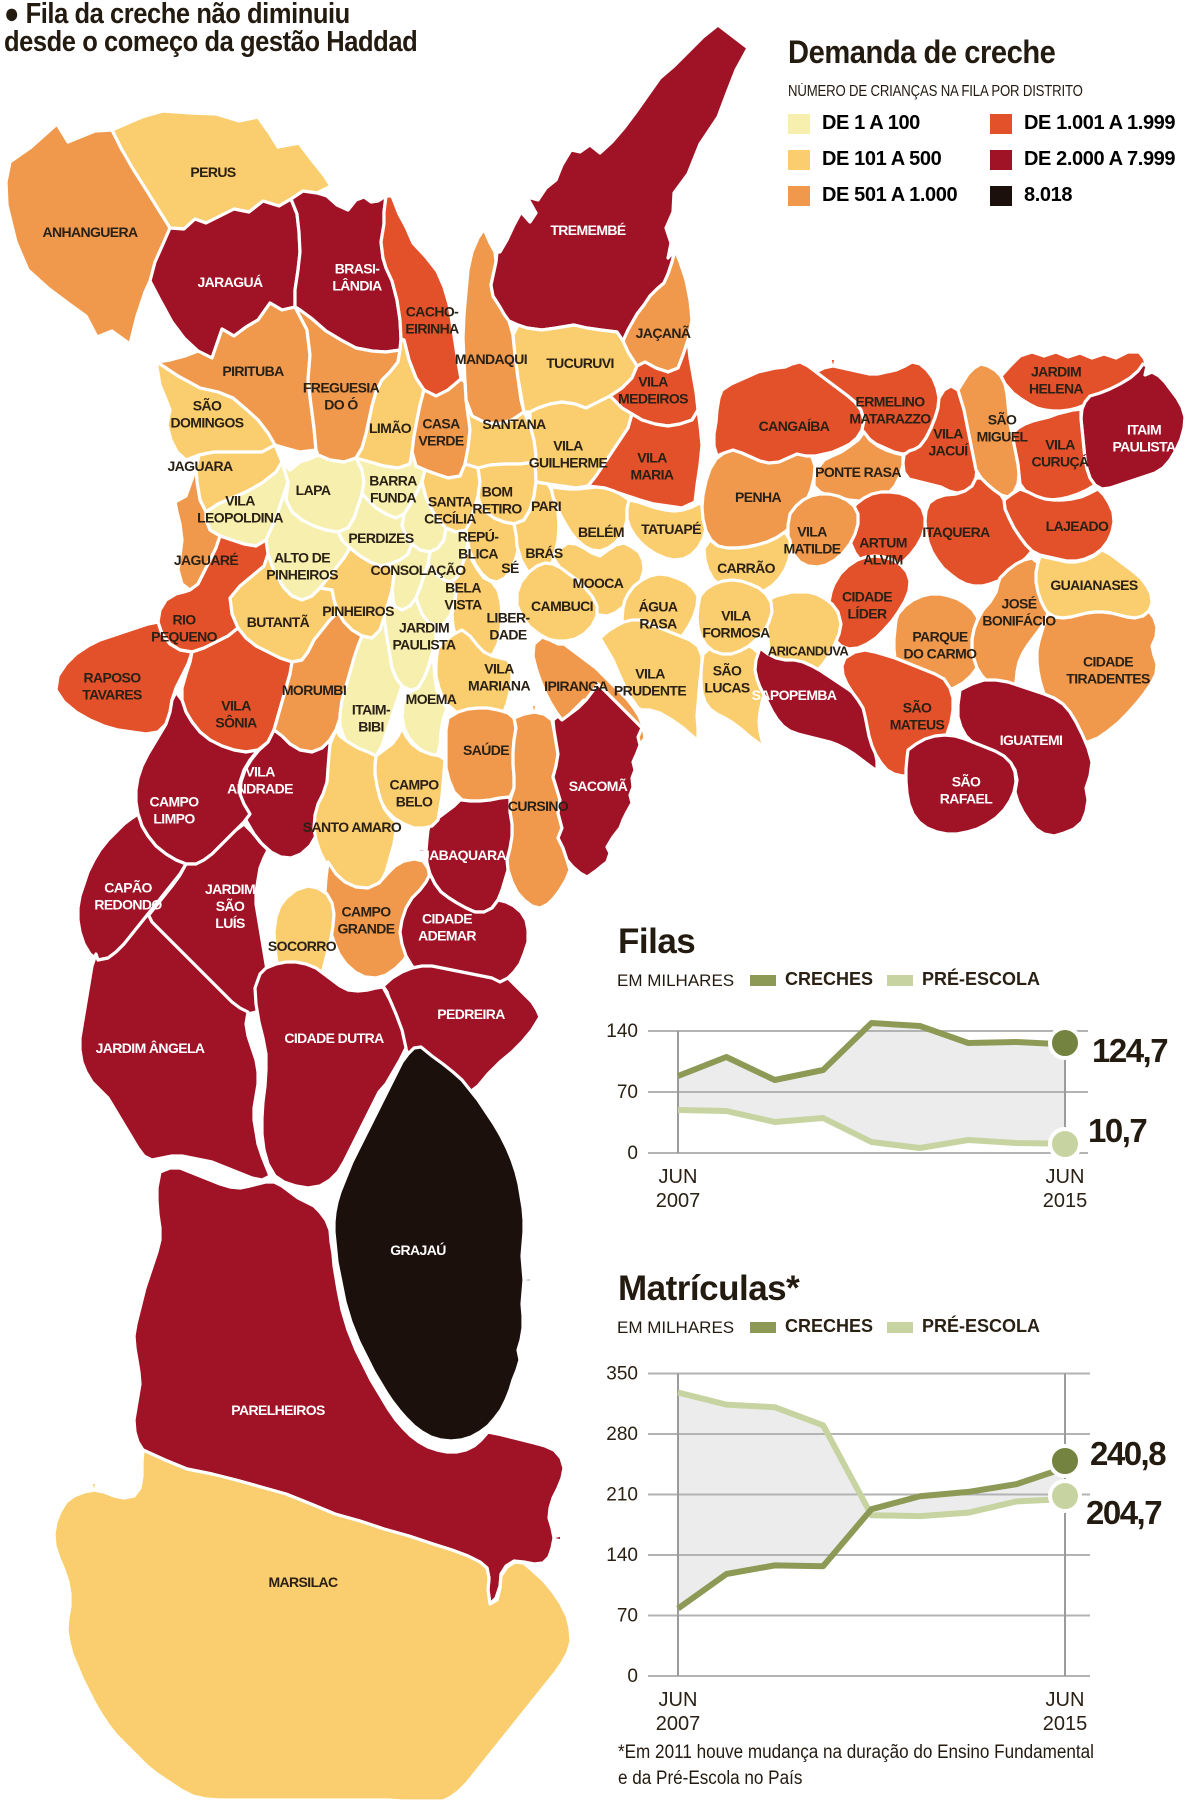 The image size is (1200, 1801). What do you see at coordinates (206, 560) in the screenshot?
I see `svg-text: JAGUARÉ` at bounding box center [206, 560].